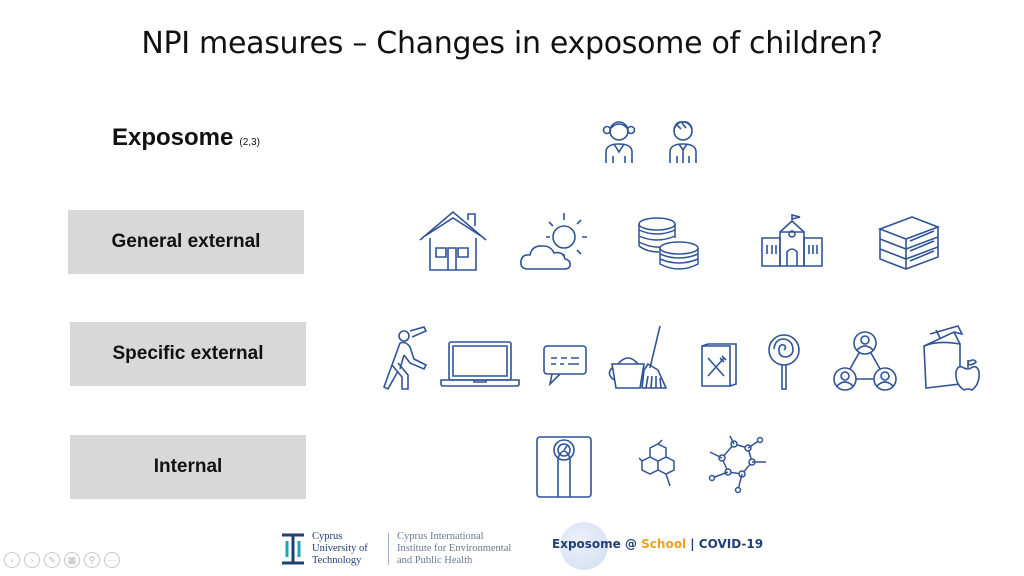 The height and width of the screenshot is (576, 1024). What do you see at coordinates (565, 365) in the screenshot?
I see `chat-message-icon` at bounding box center [565, 365].